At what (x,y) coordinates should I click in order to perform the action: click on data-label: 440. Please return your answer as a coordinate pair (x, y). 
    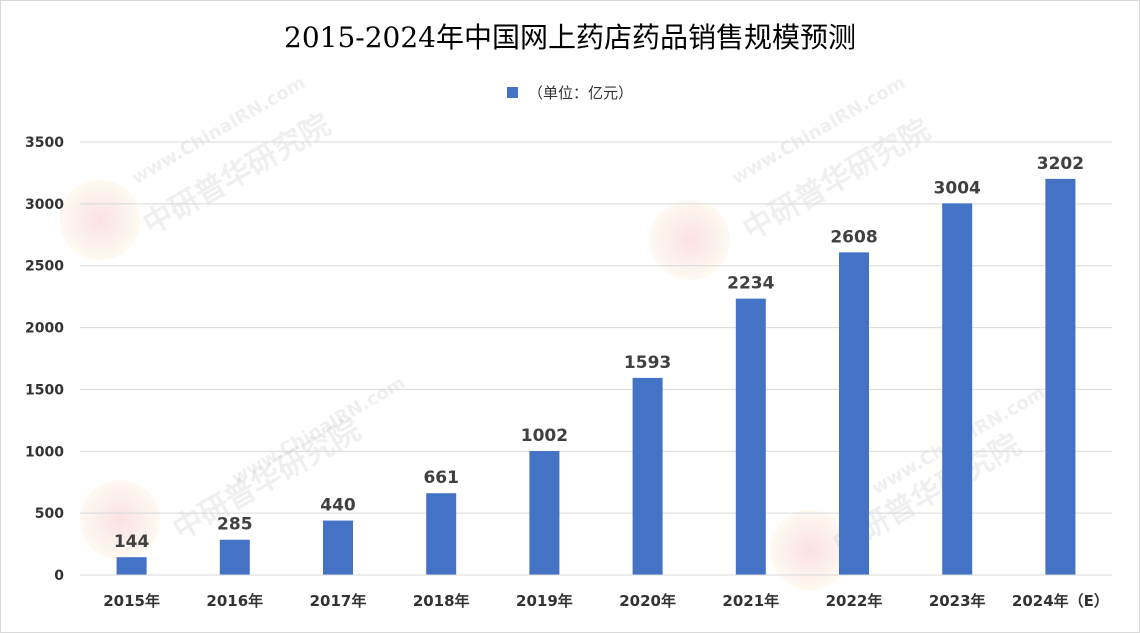
    Looking at the image, I should click on (338, 506).